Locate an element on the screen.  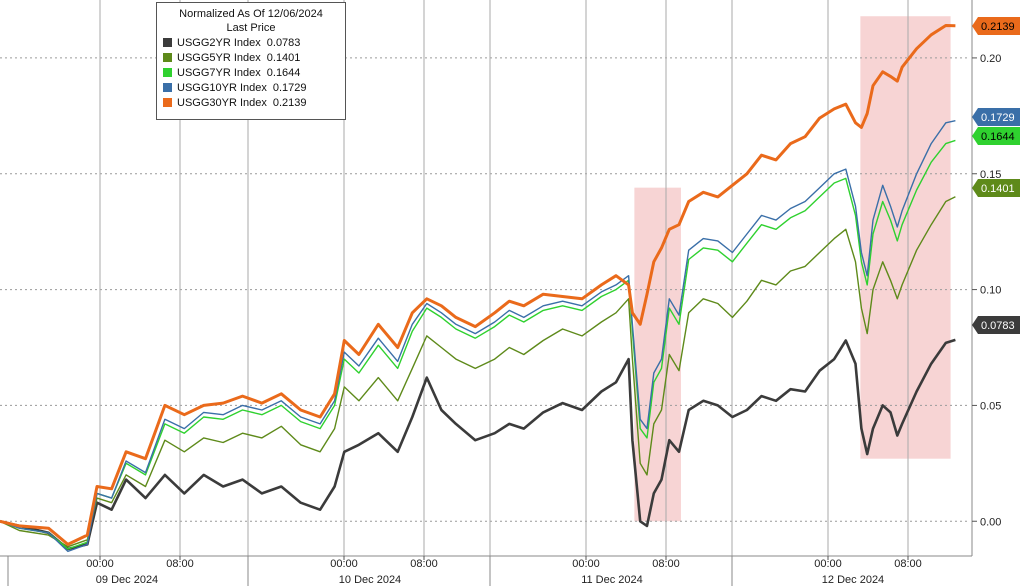
y-tick-label: 0.10 is located at coordinates (990, 291).